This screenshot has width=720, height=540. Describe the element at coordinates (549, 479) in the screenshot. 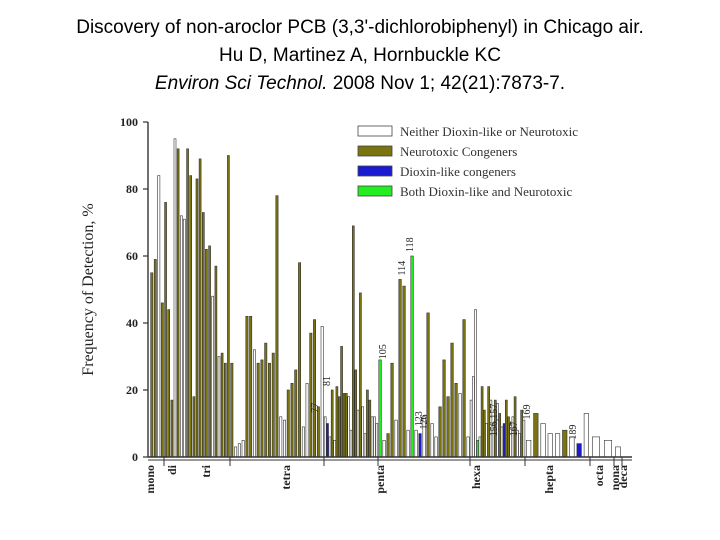

I see `group-label-hepta: hepta` at that location.